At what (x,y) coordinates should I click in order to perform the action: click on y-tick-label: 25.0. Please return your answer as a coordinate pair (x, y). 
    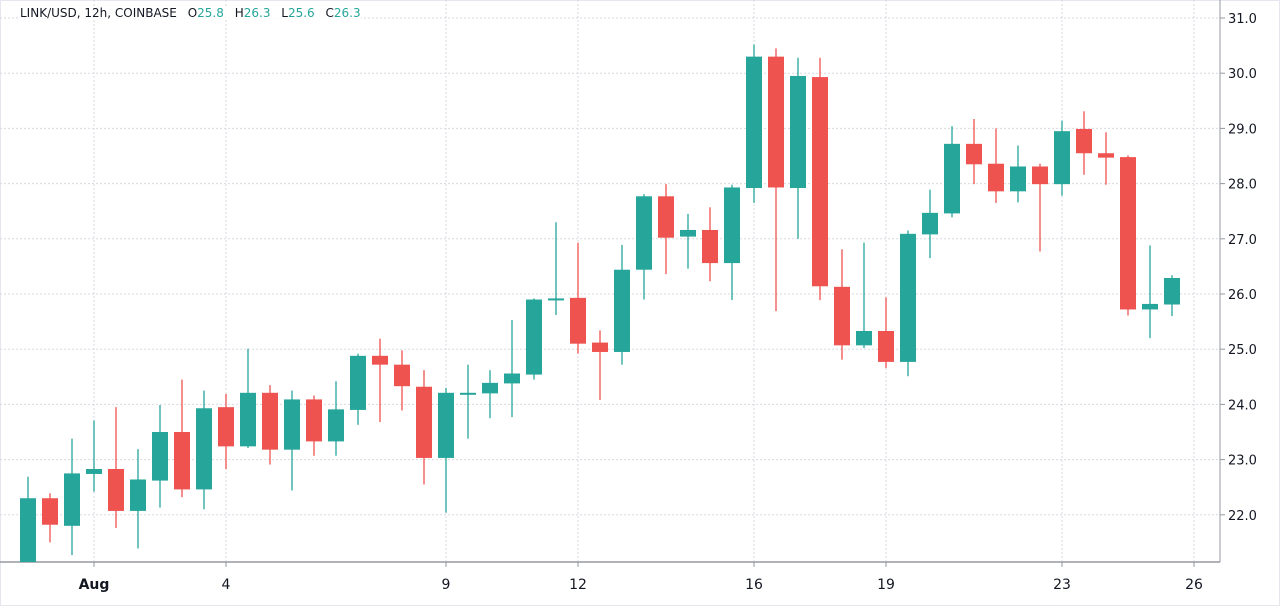
    Looking at the image, I should click on (1242, 350).